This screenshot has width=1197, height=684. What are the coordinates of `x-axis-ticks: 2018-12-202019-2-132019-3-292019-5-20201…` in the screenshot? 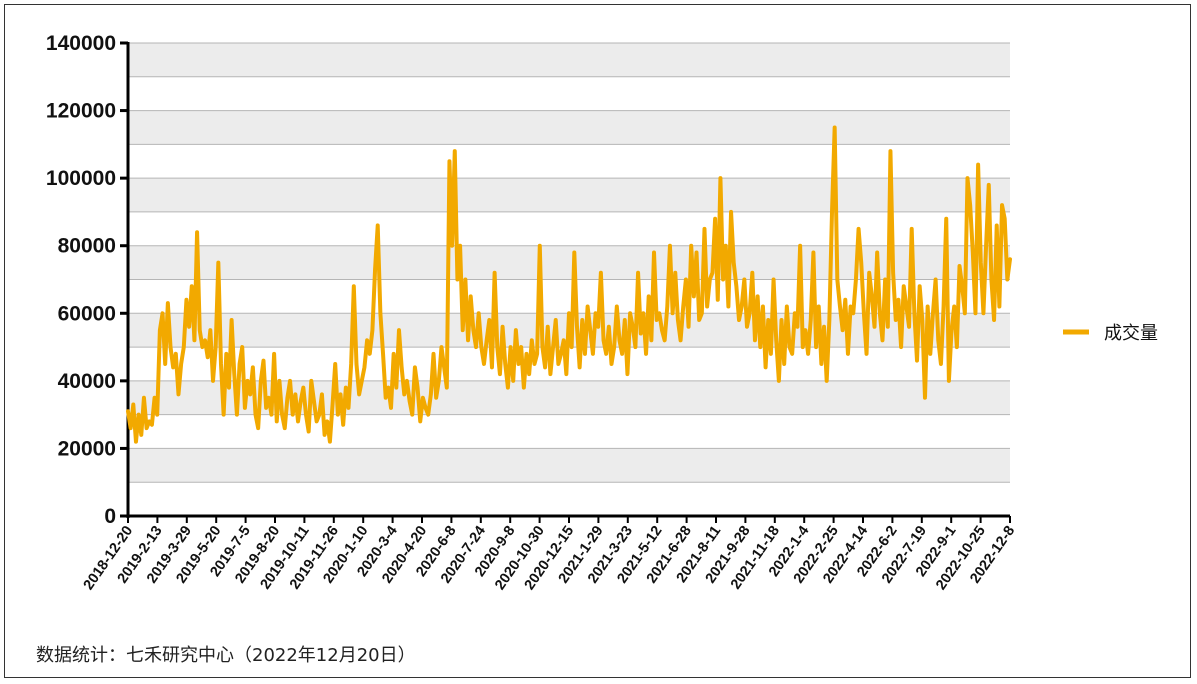 It's located at (549, 554).